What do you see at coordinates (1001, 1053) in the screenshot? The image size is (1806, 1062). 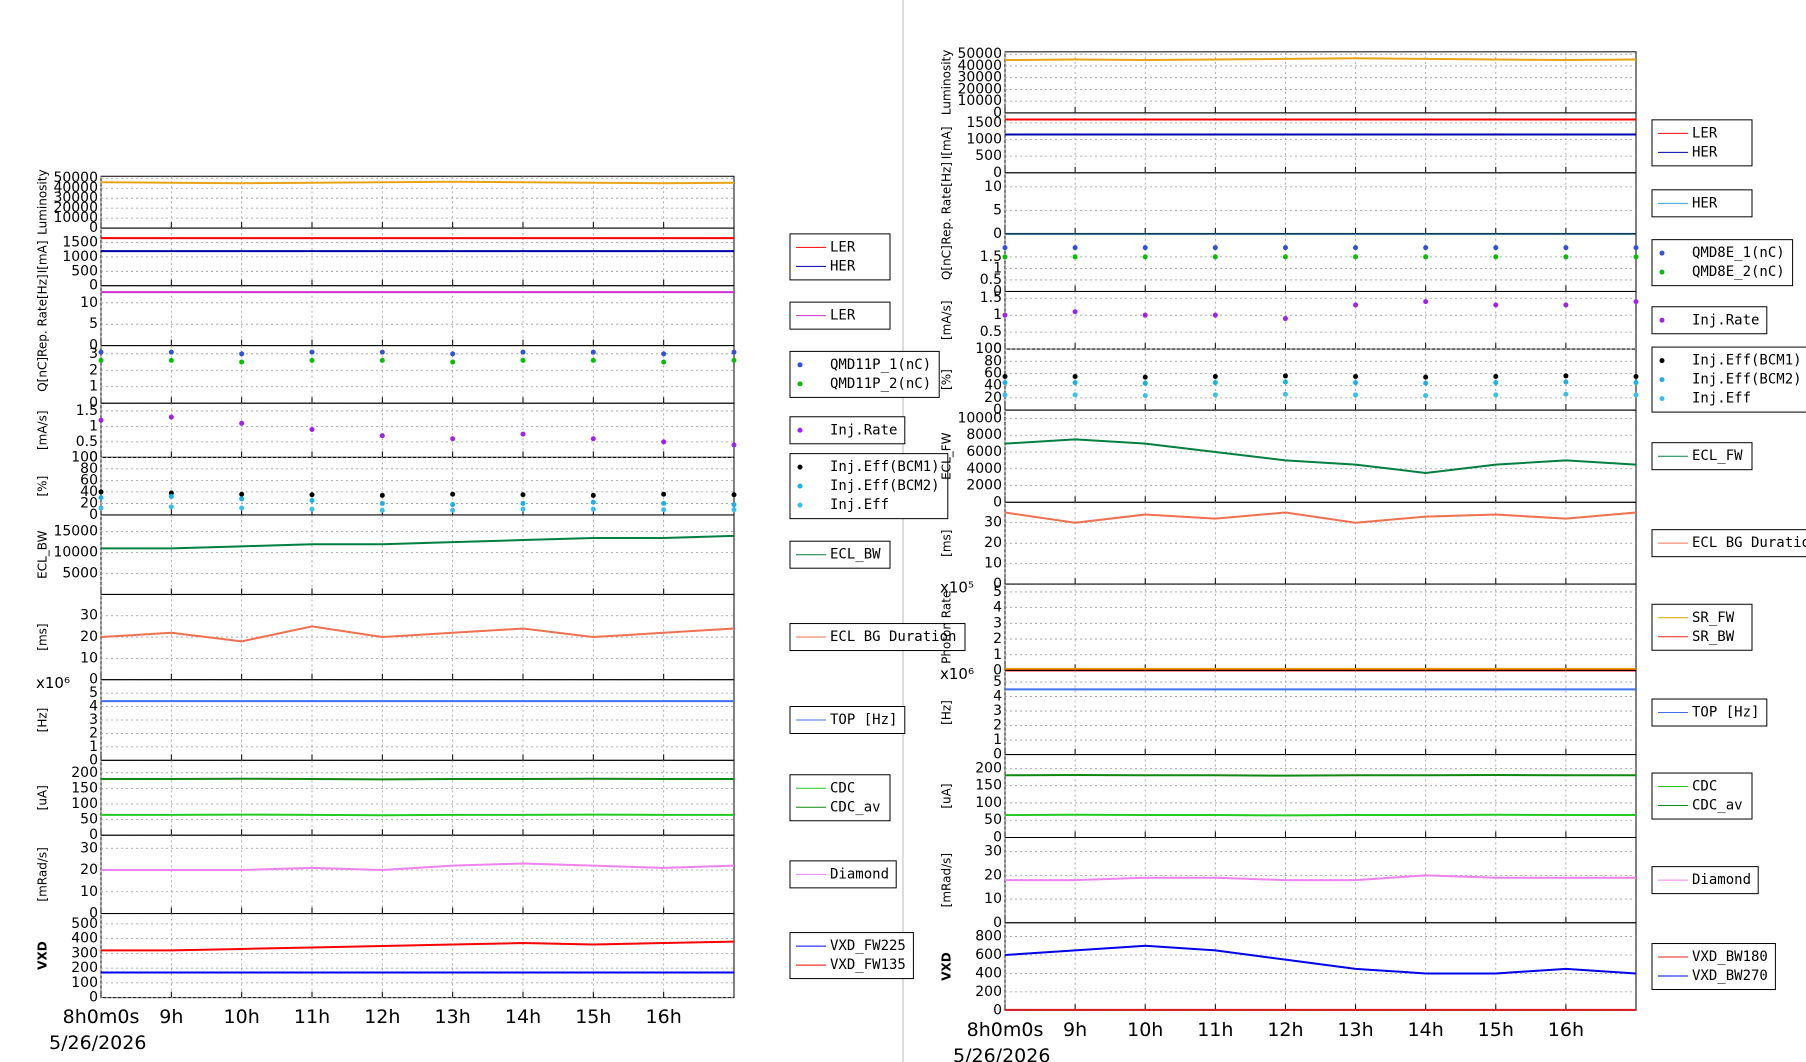 I see `date-label: 5/26/2026` at bounding box center [1001, 1053].